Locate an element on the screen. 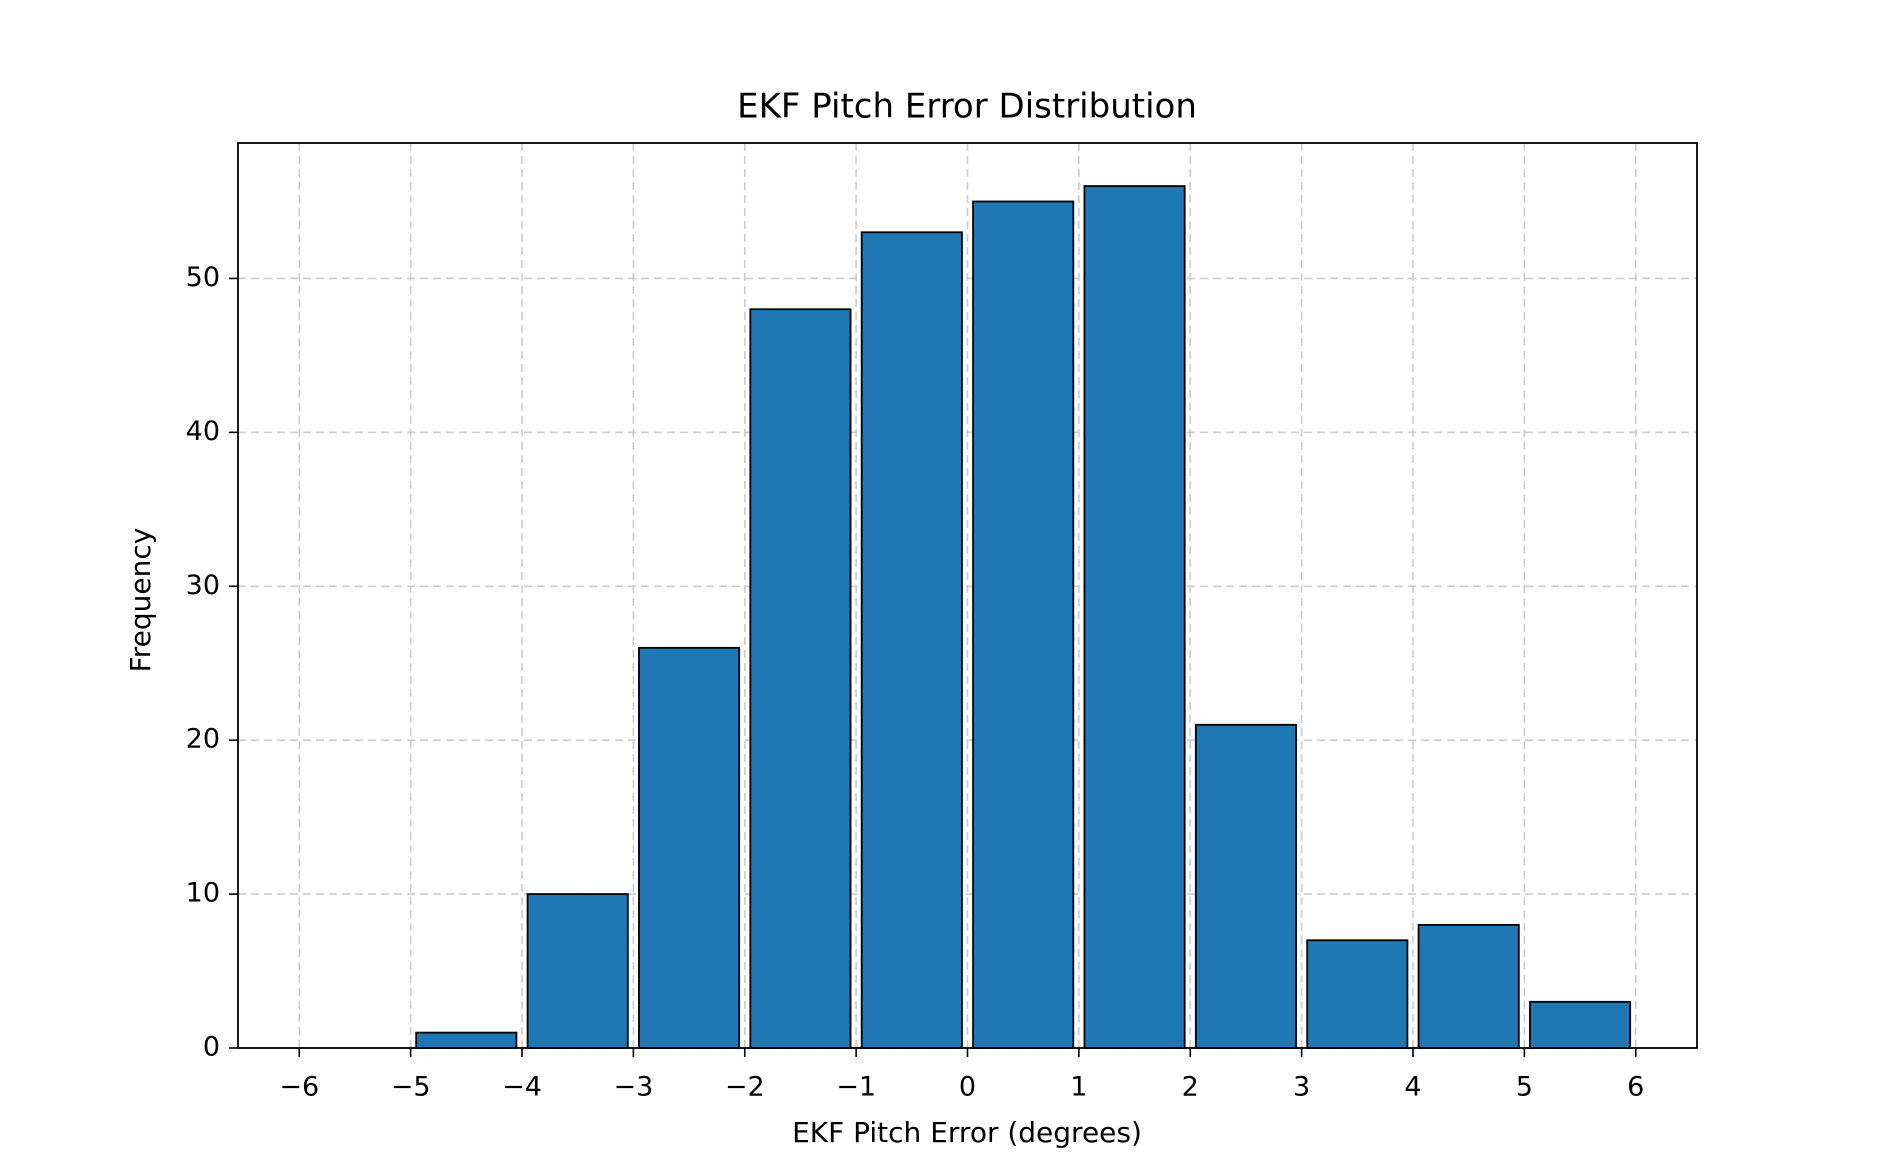  y-tick-label: 50 is located at coordinates (203, 277).